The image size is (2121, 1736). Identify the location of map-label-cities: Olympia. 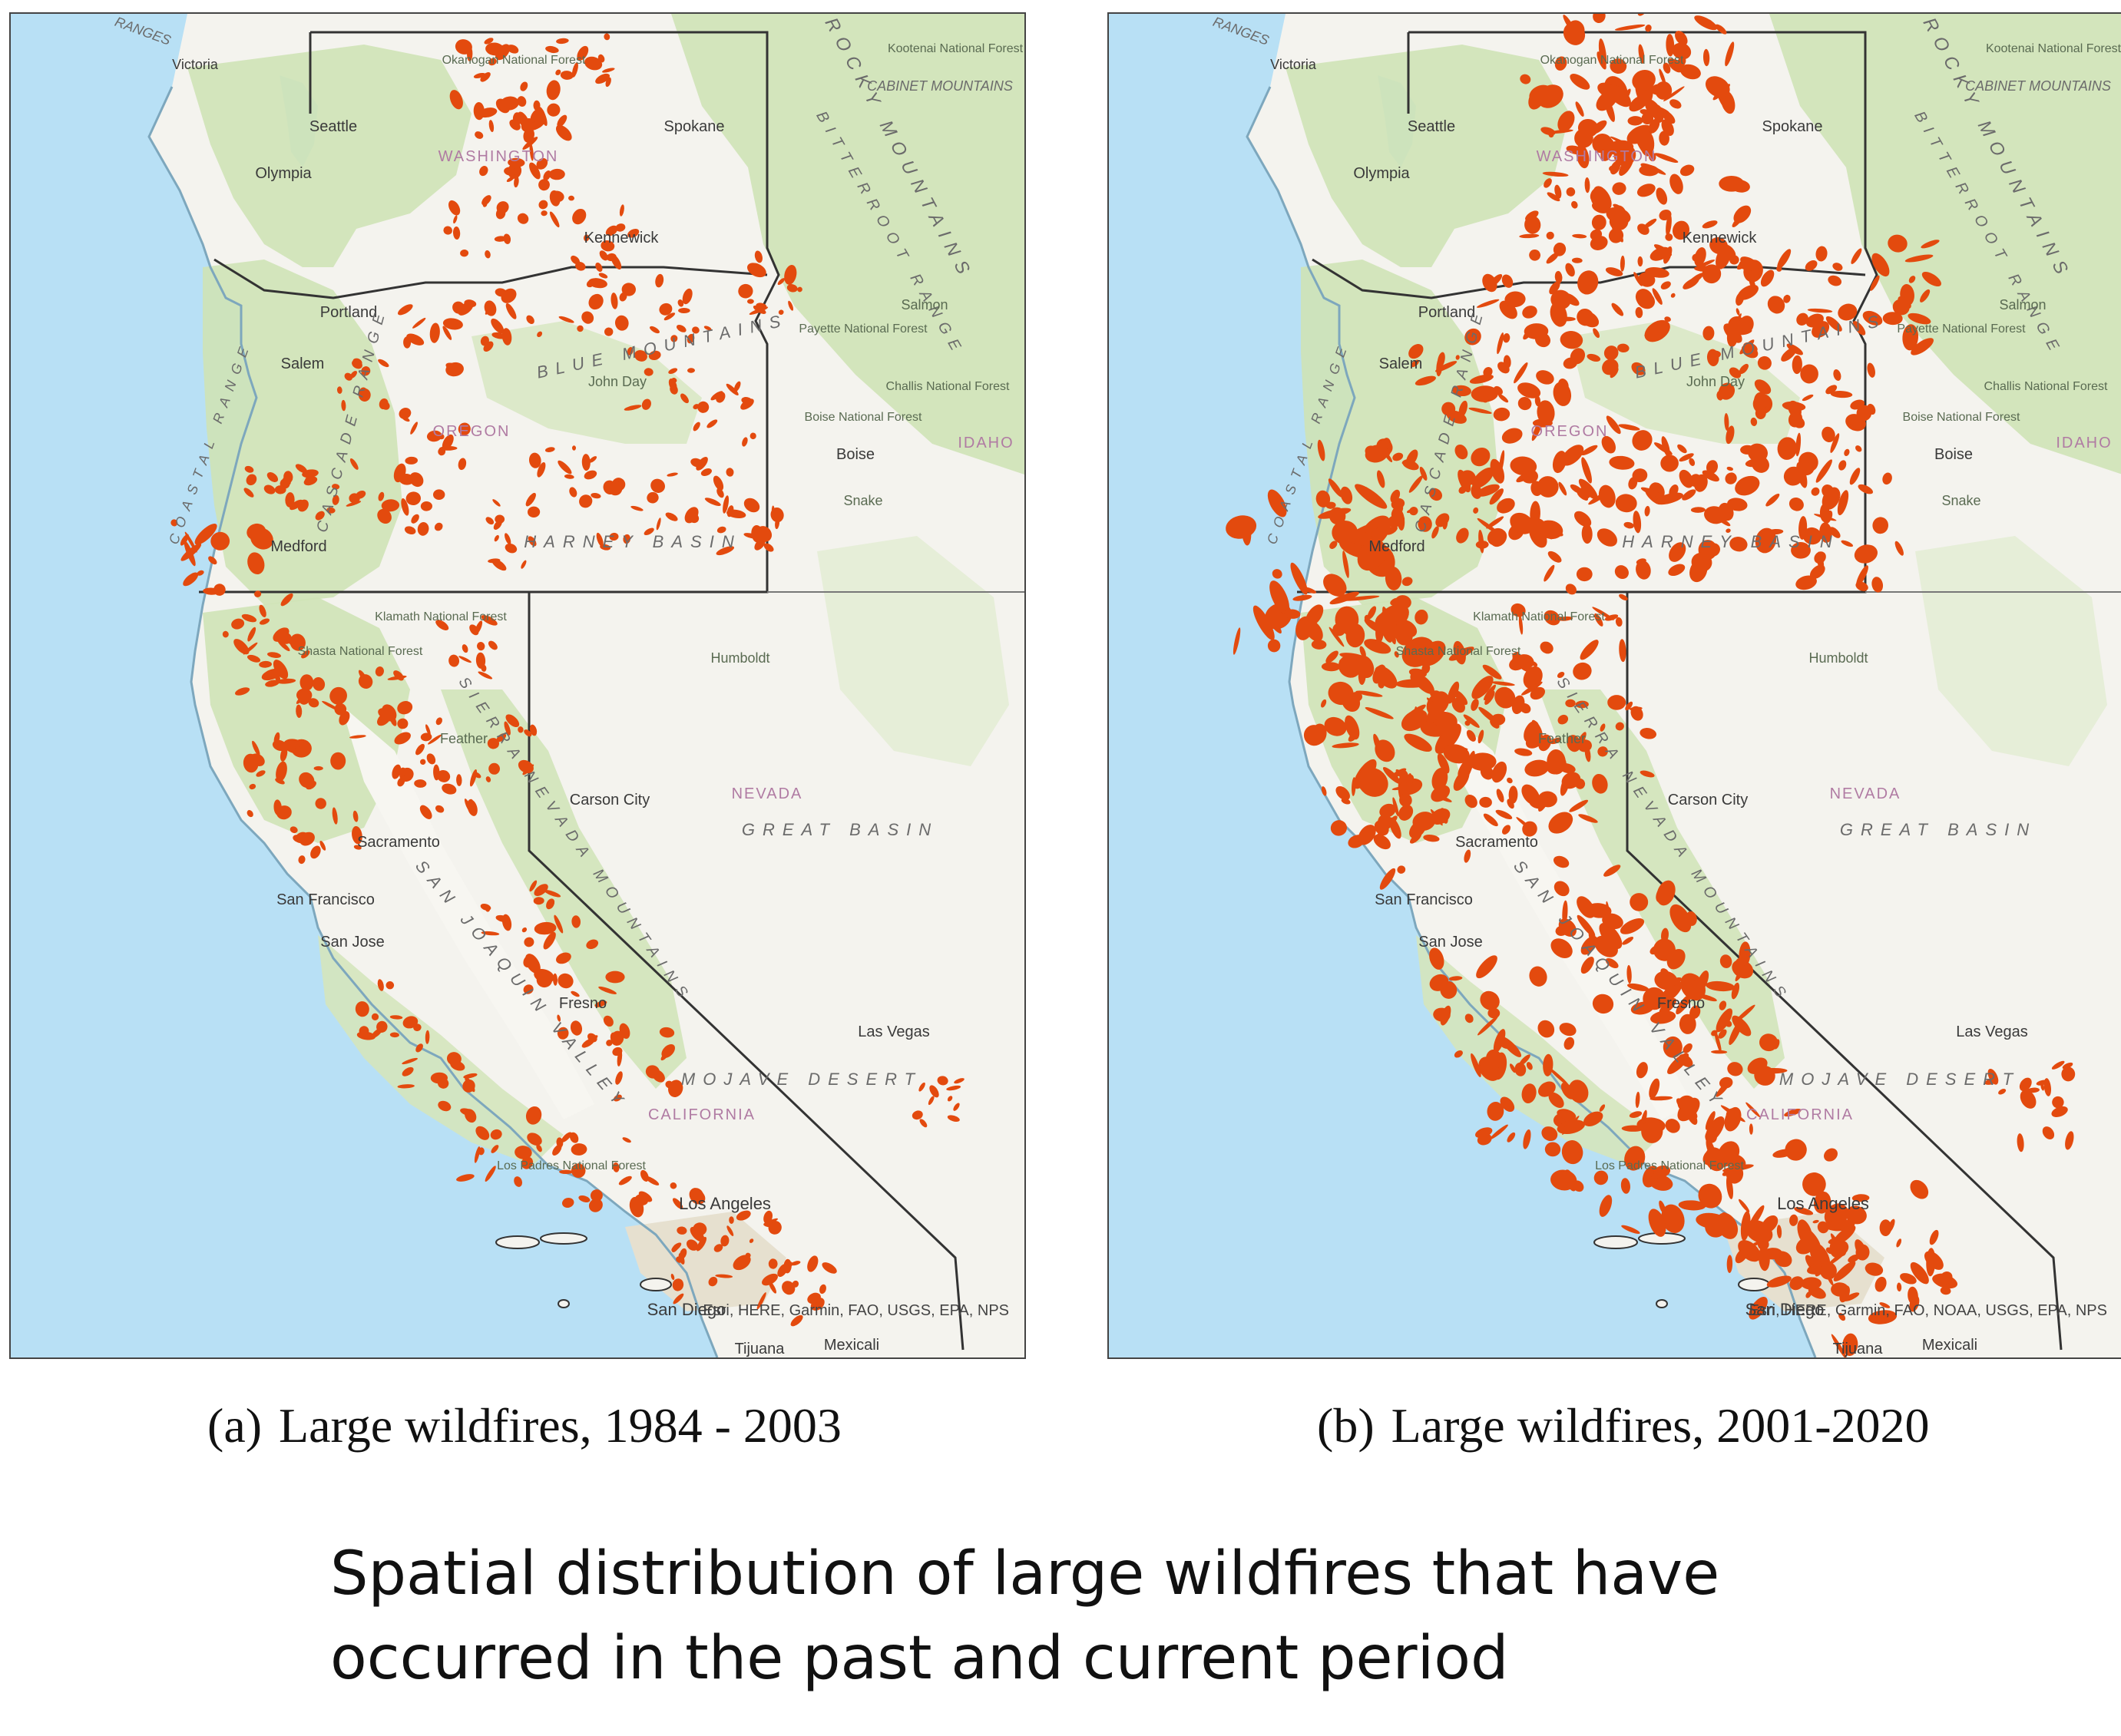
(1381, 173).